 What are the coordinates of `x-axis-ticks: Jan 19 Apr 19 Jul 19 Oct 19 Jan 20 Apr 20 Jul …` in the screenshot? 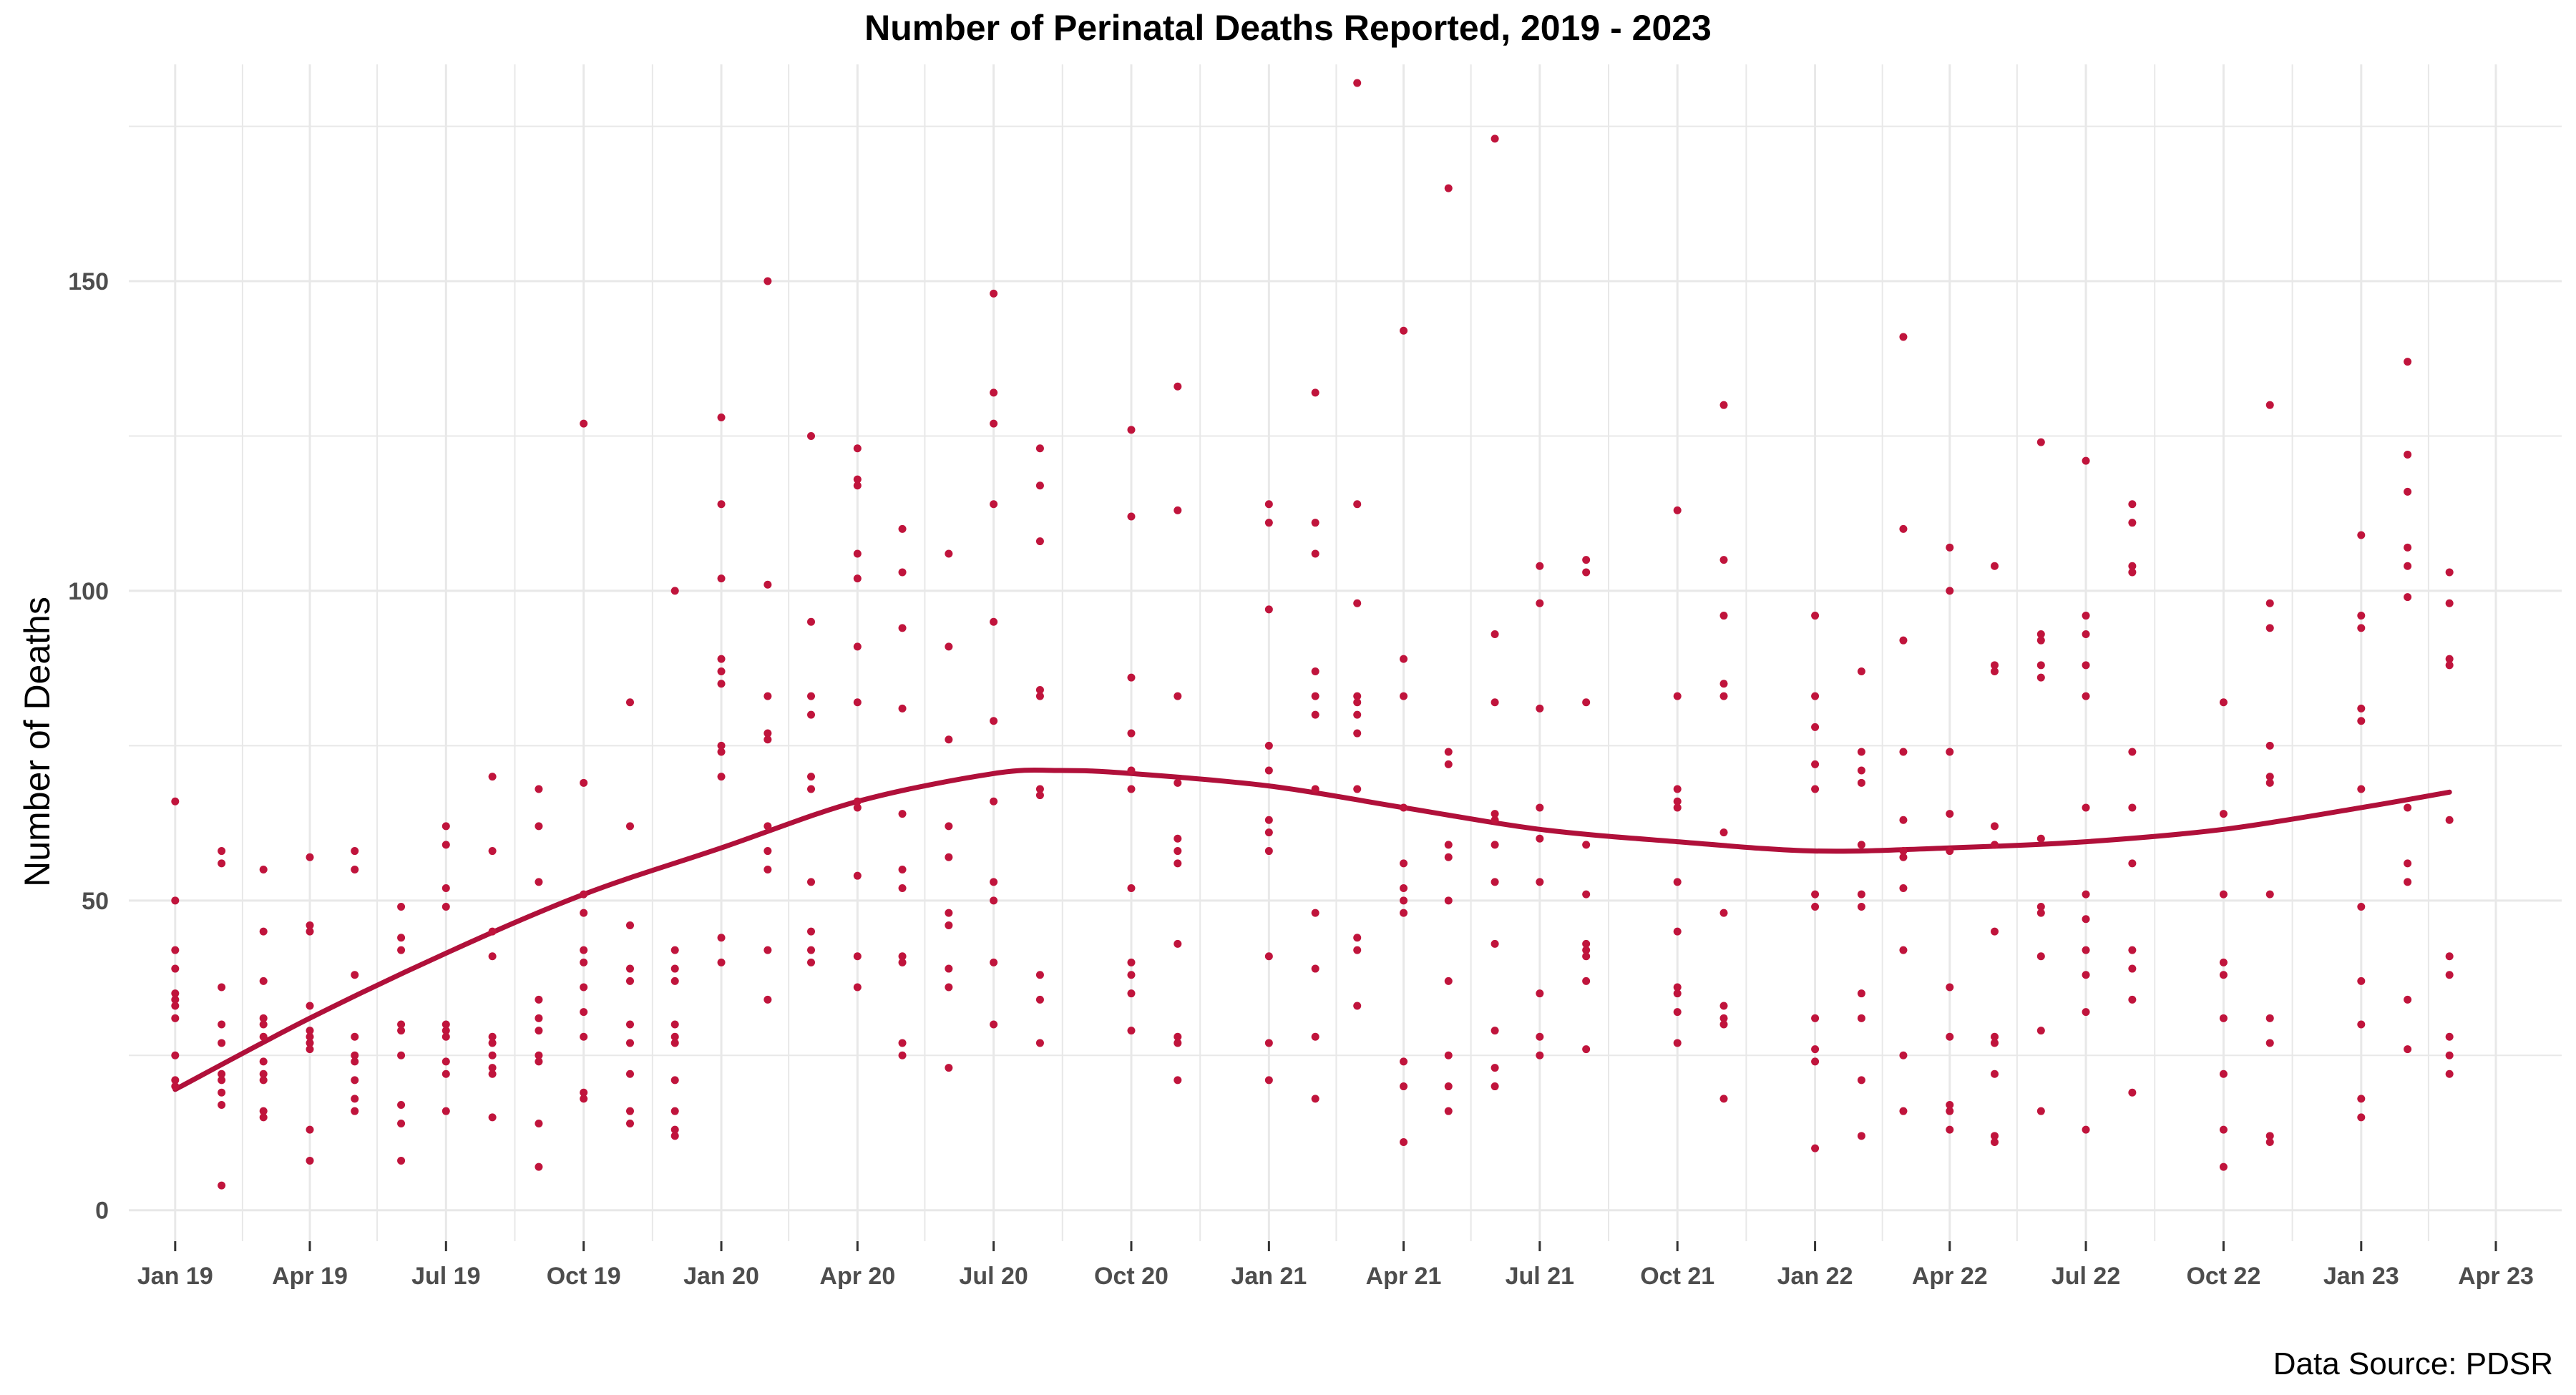 It's located at (1335, 1265).